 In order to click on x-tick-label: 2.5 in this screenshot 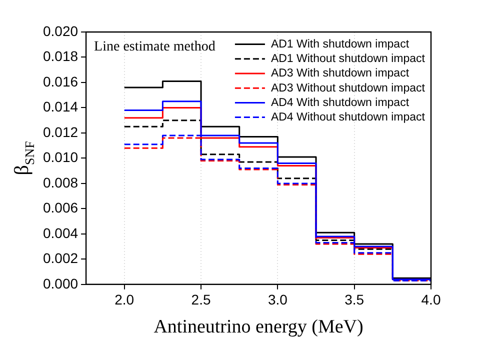, I will do `click(201, 300)`.